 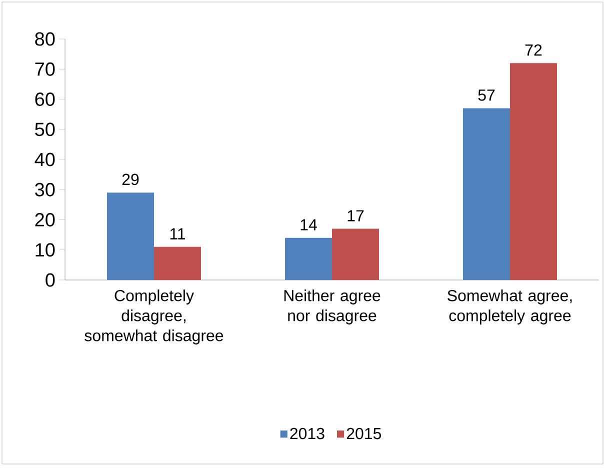 I want to click on y-tick-label: 60, so click(x=45, y=99).